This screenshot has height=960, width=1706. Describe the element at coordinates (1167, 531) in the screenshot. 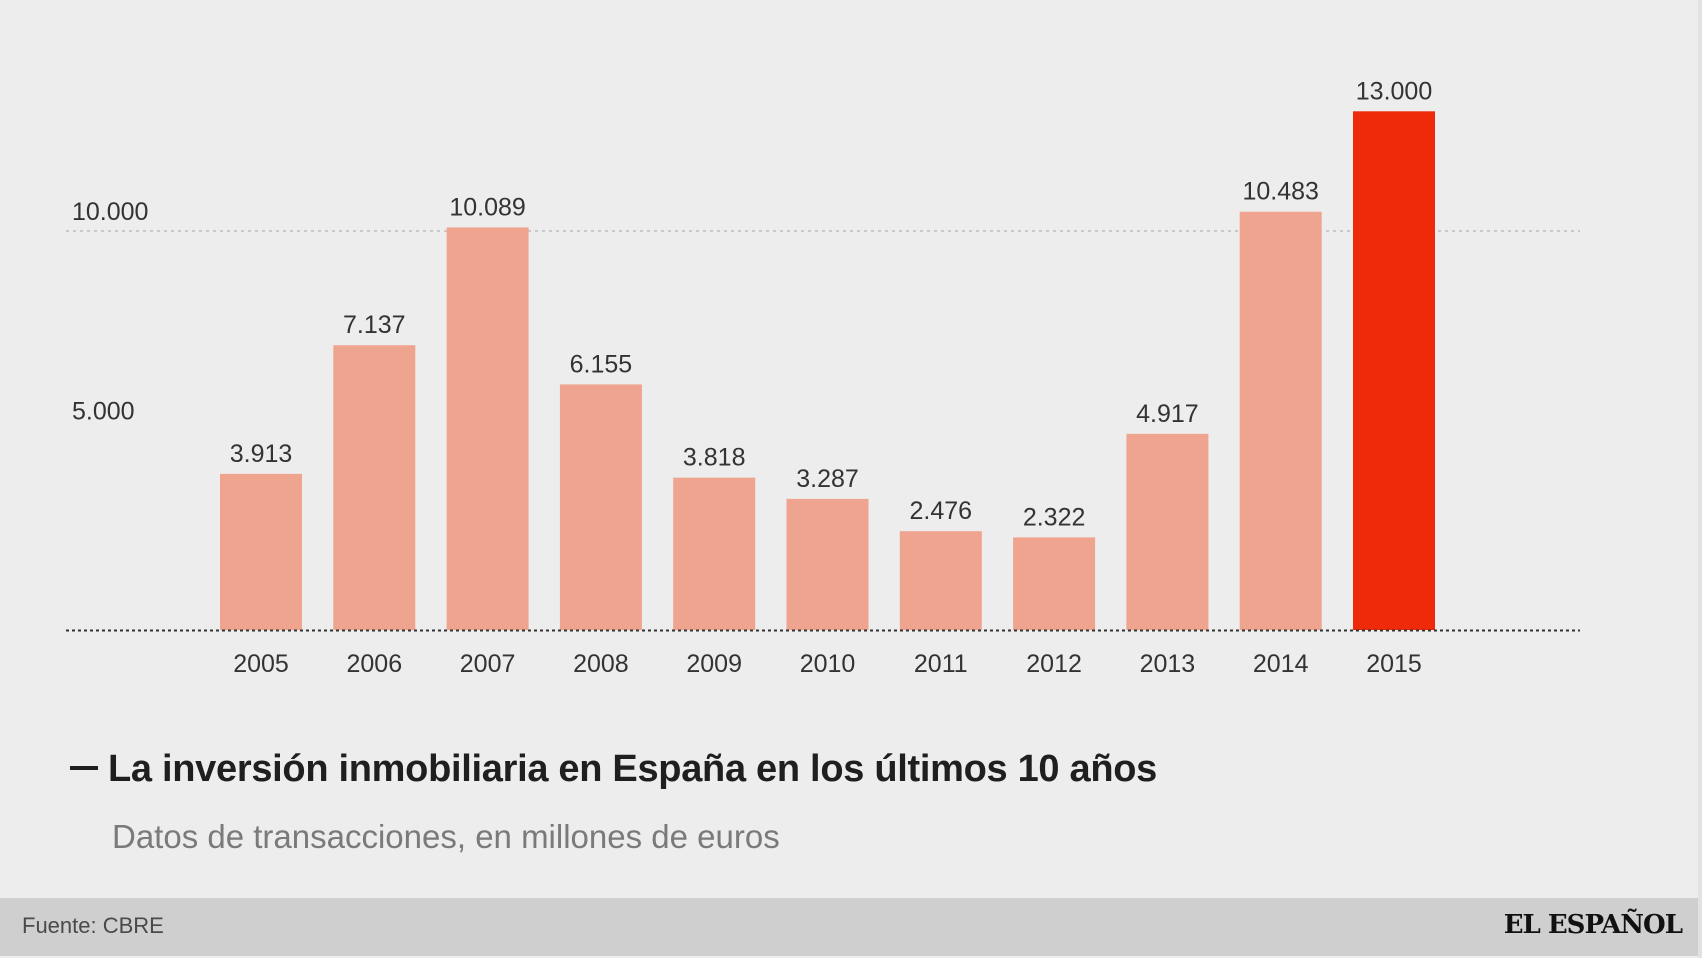

I see `bar-2013` at that location.